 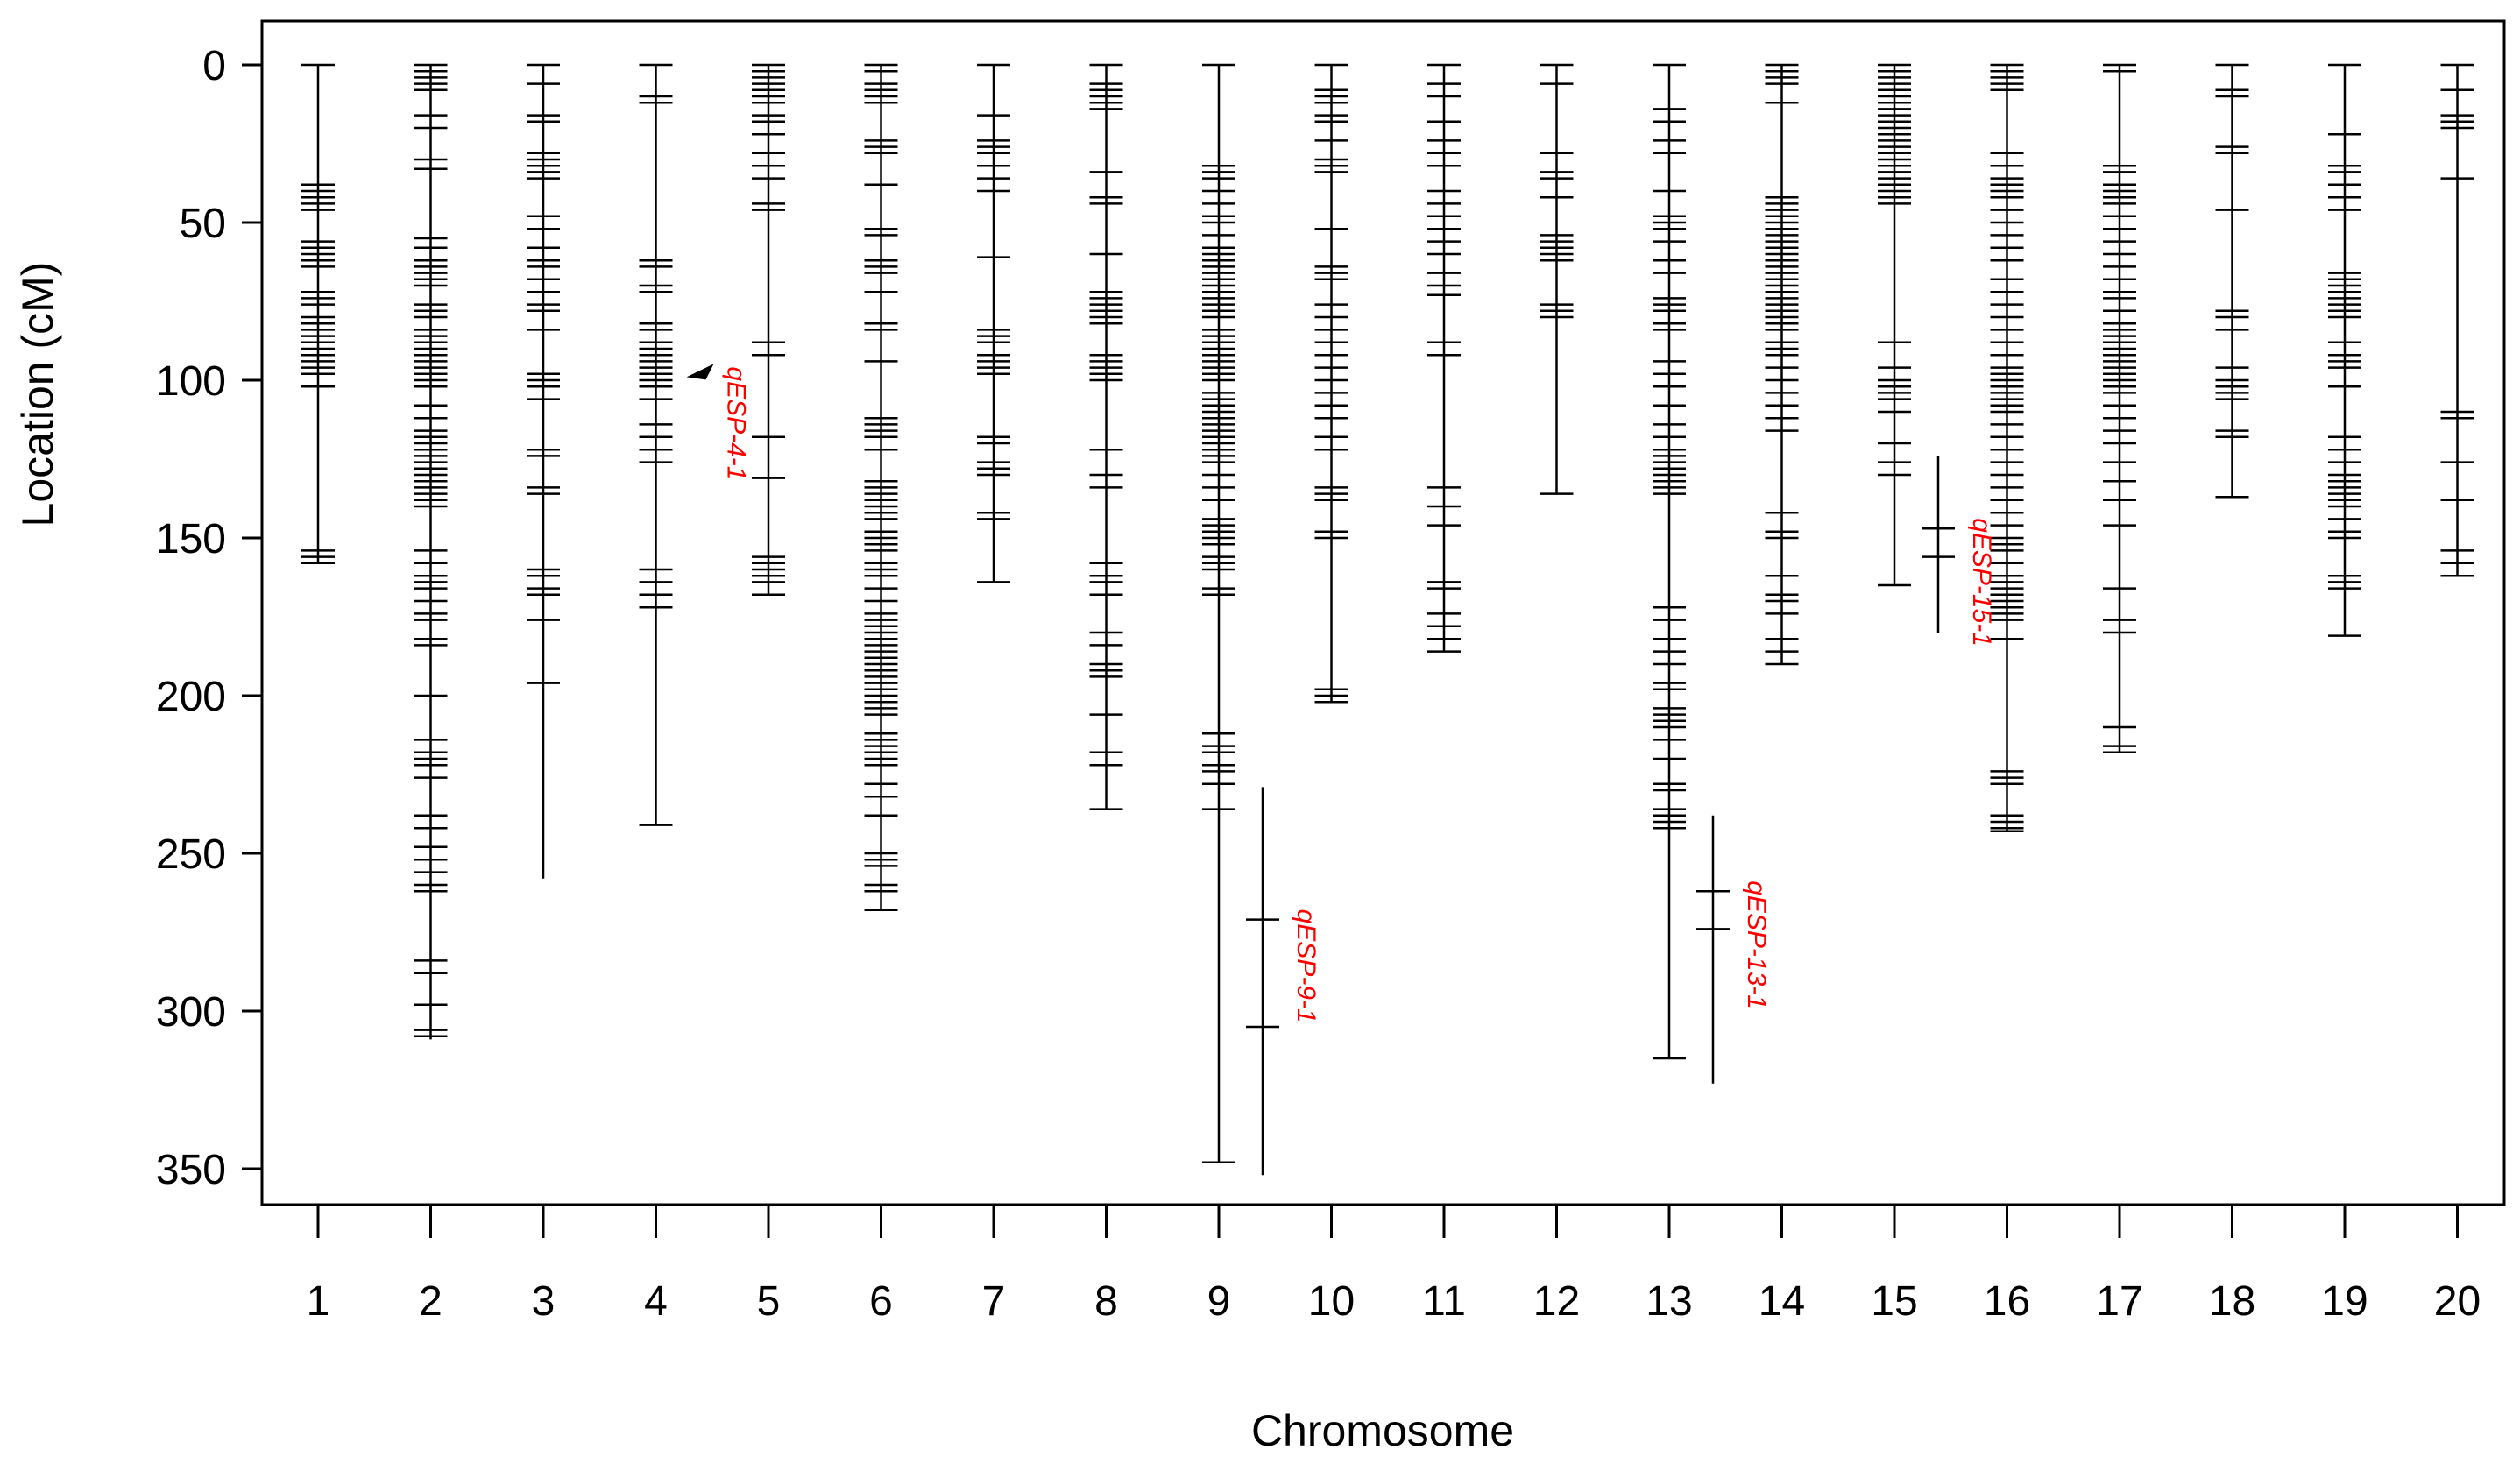 What do you see at coordinates (1394, 1265) in the screenshot?
I see `x-axis: 1 2 3 4 5 6 7 8 9 10 11 12 13 14 15 16 17 18 19 20` at bounding box center [1394, 1265].